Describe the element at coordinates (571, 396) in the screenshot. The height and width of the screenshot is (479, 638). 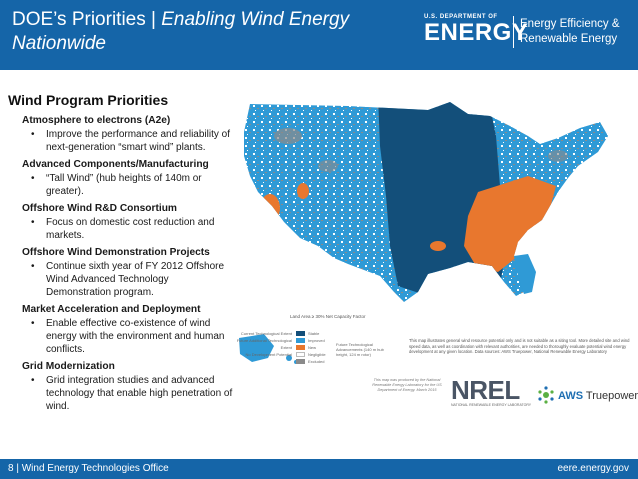
I see `aws-text-1: AWS` at that location.